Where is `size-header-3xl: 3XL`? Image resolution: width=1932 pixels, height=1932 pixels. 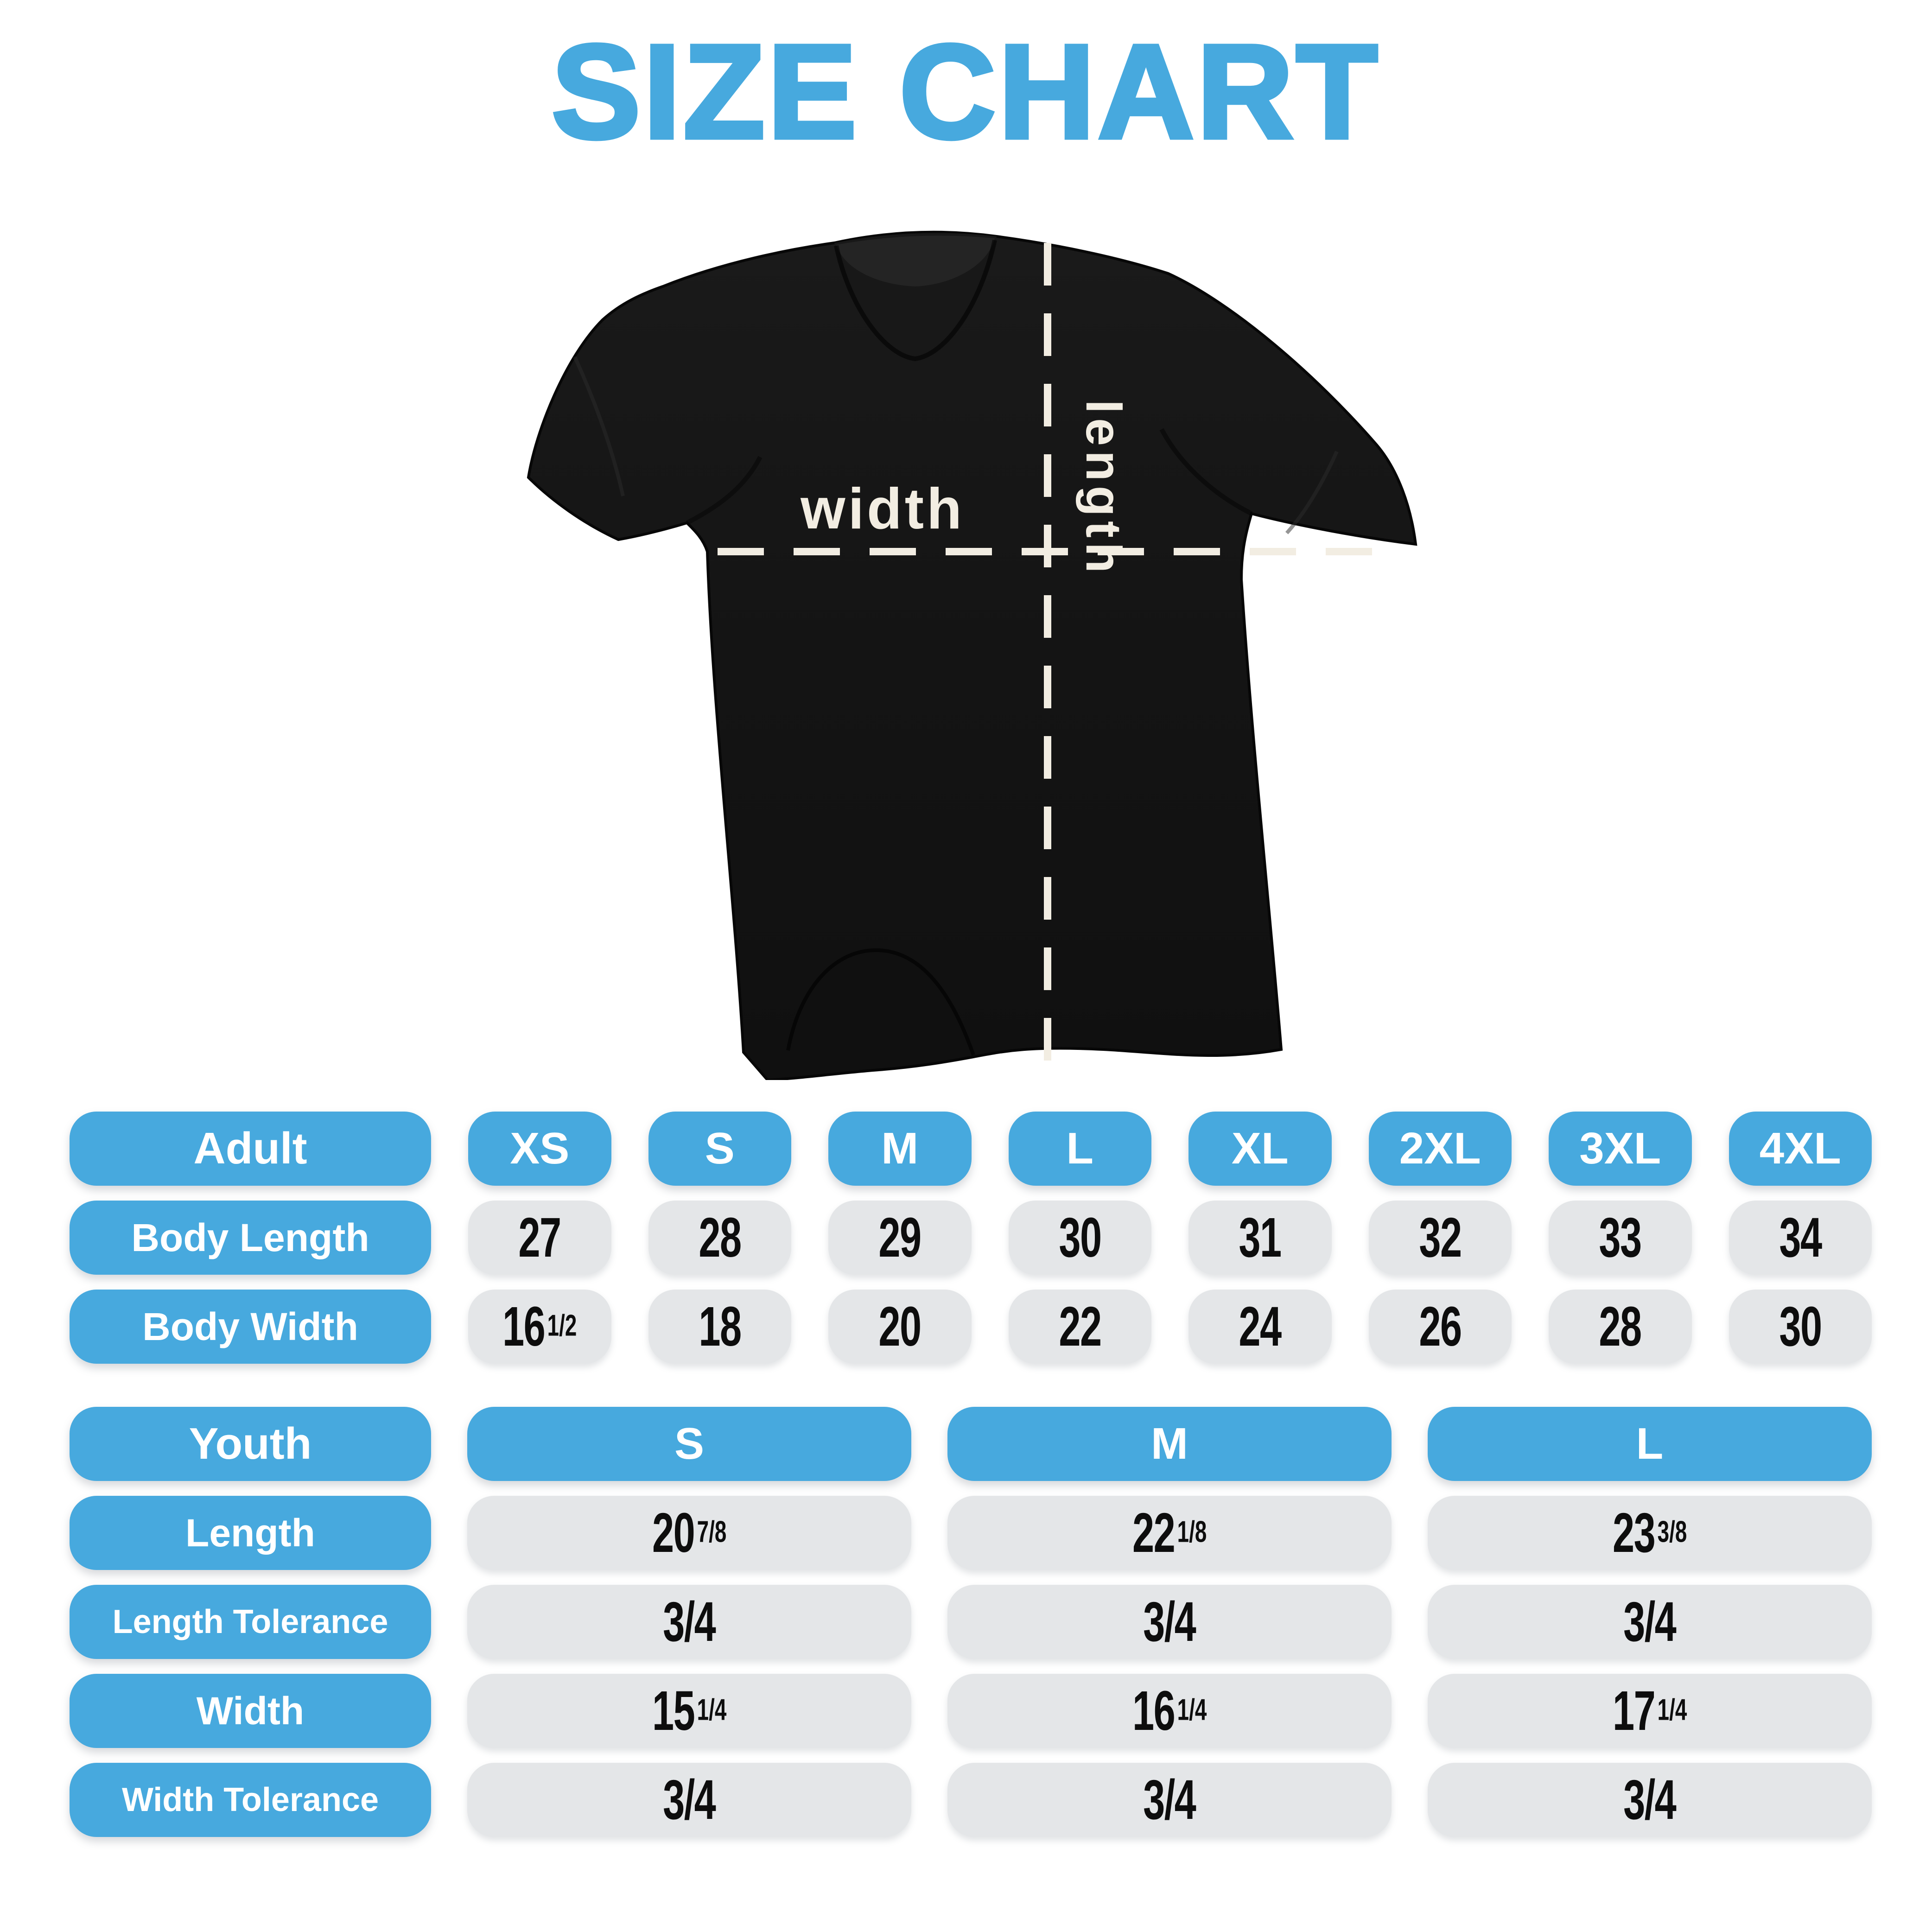 size-header-3xl: 3XL is located at coordinates (1620, 1149).